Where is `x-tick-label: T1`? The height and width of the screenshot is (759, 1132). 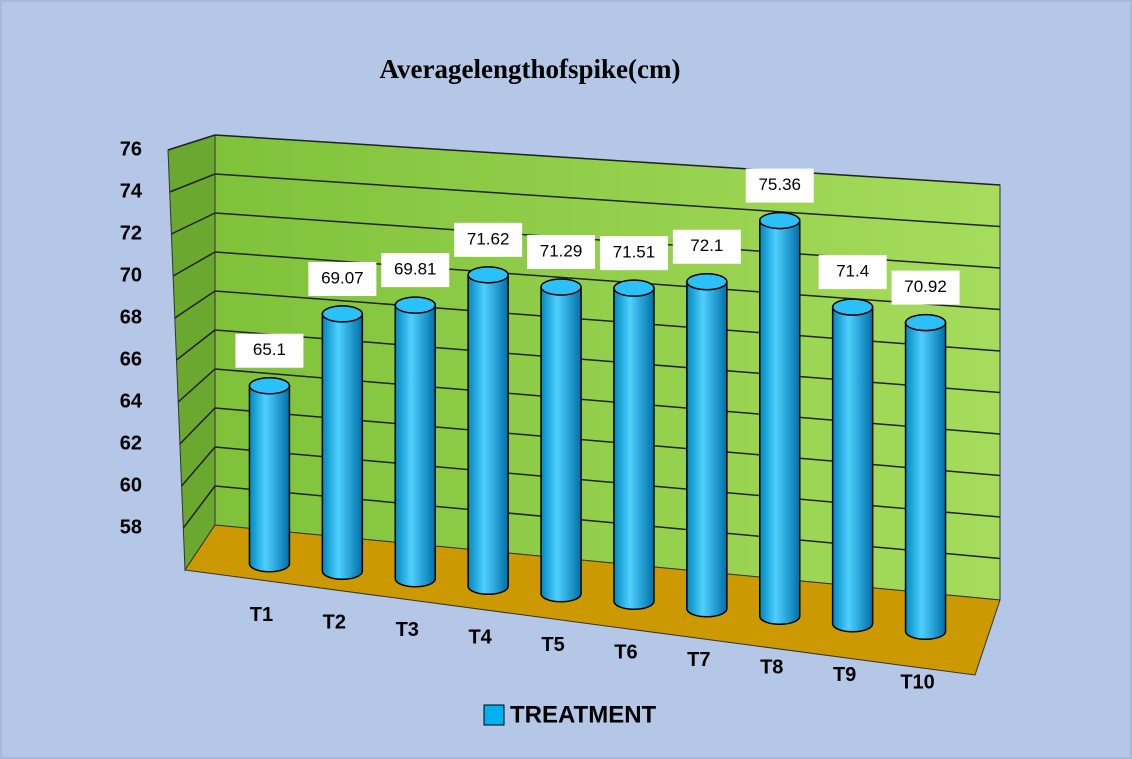 x-tick-label: T1 is located at coordinates (261, 615).